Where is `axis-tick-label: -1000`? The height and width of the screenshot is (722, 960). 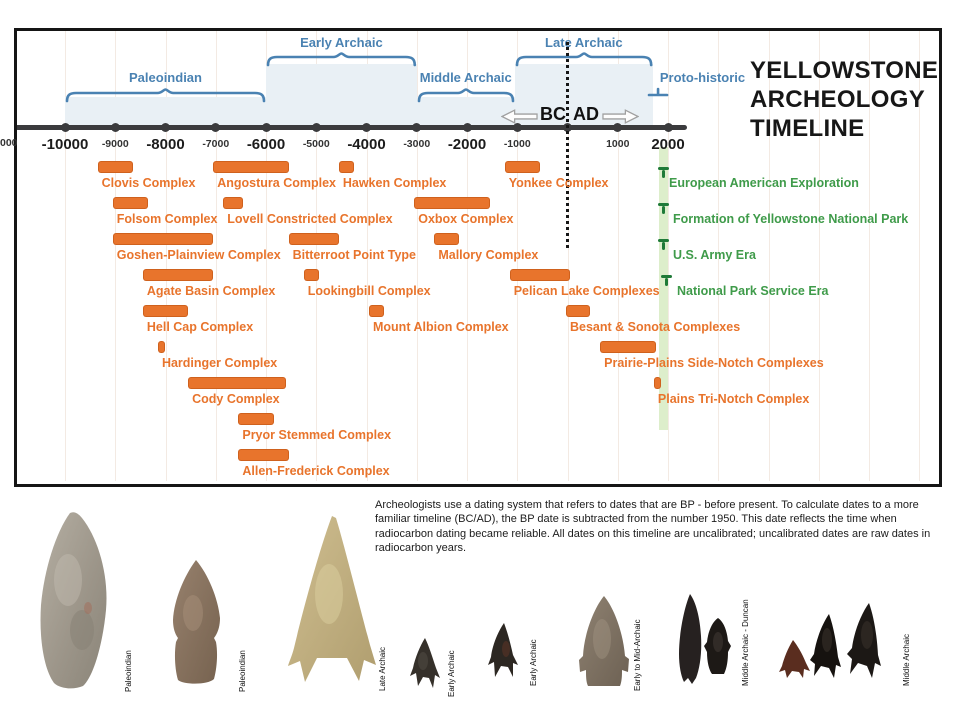 axis-tick-label: -1000 is located at coordinates (517, 144).